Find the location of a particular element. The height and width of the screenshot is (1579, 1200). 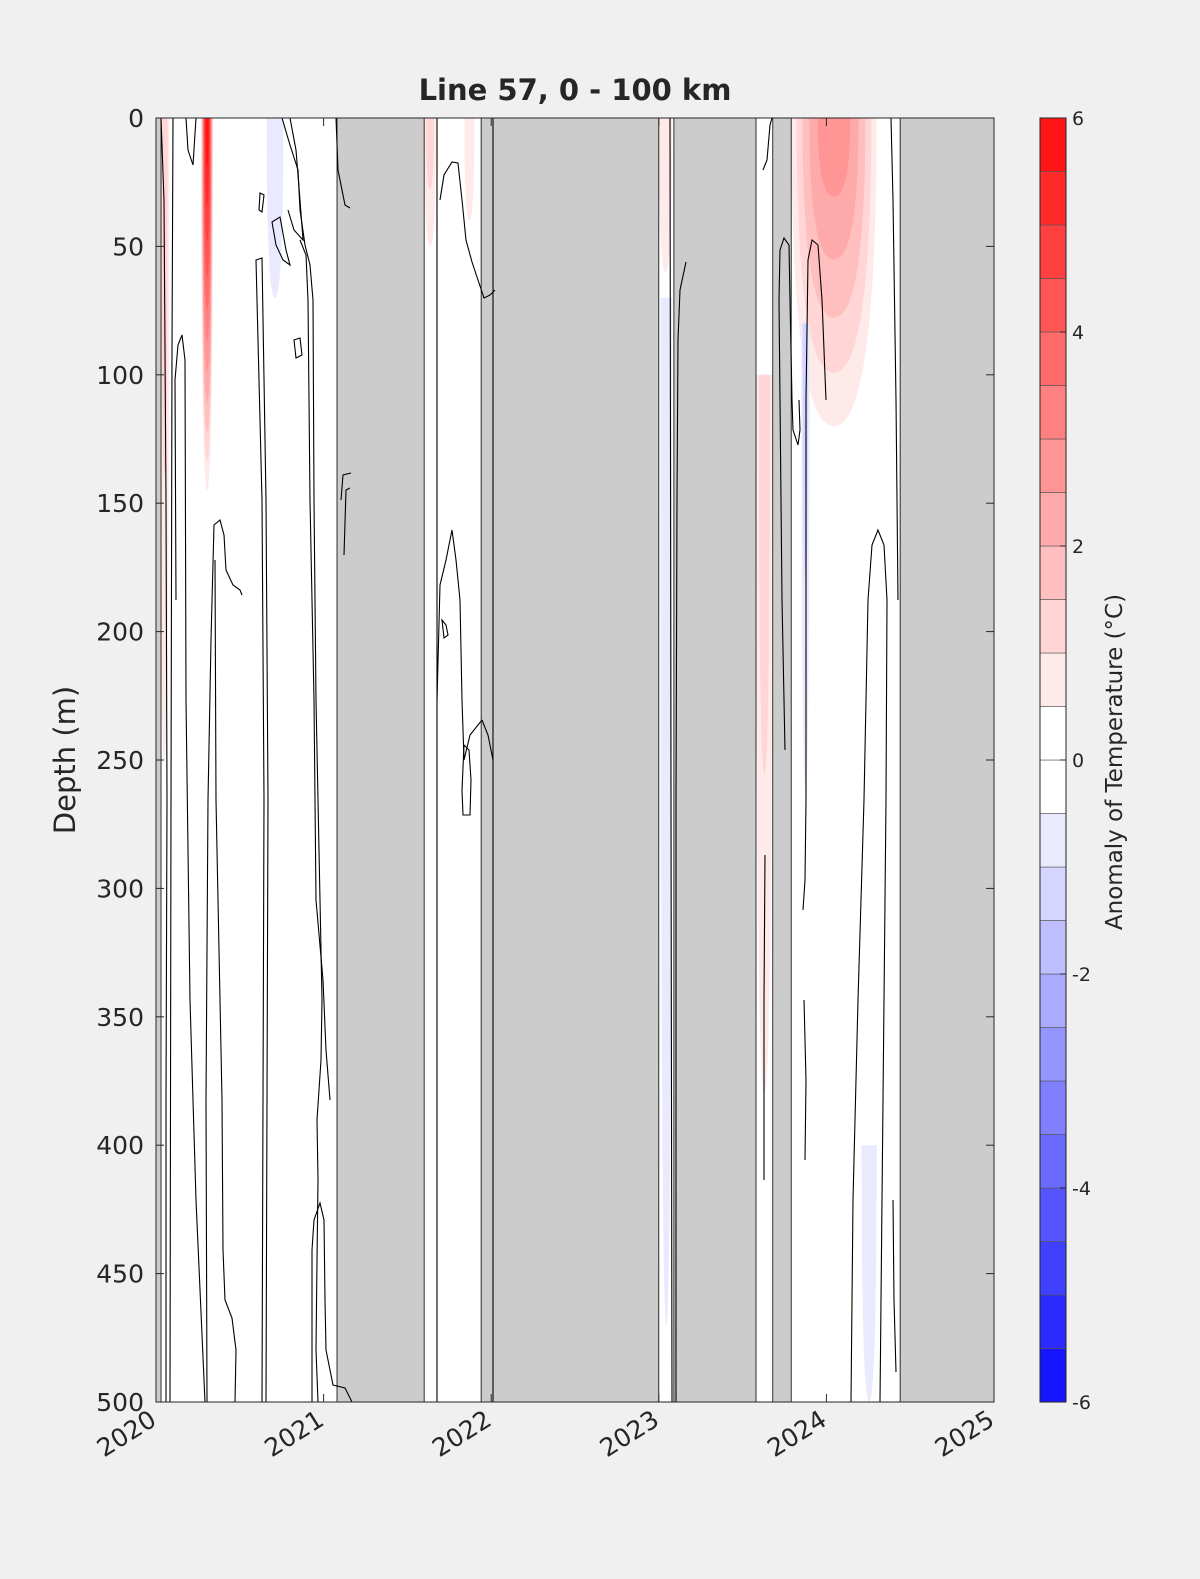

chart-title: Line 57, 0 - 100 km is located at coordinates (575, 90).